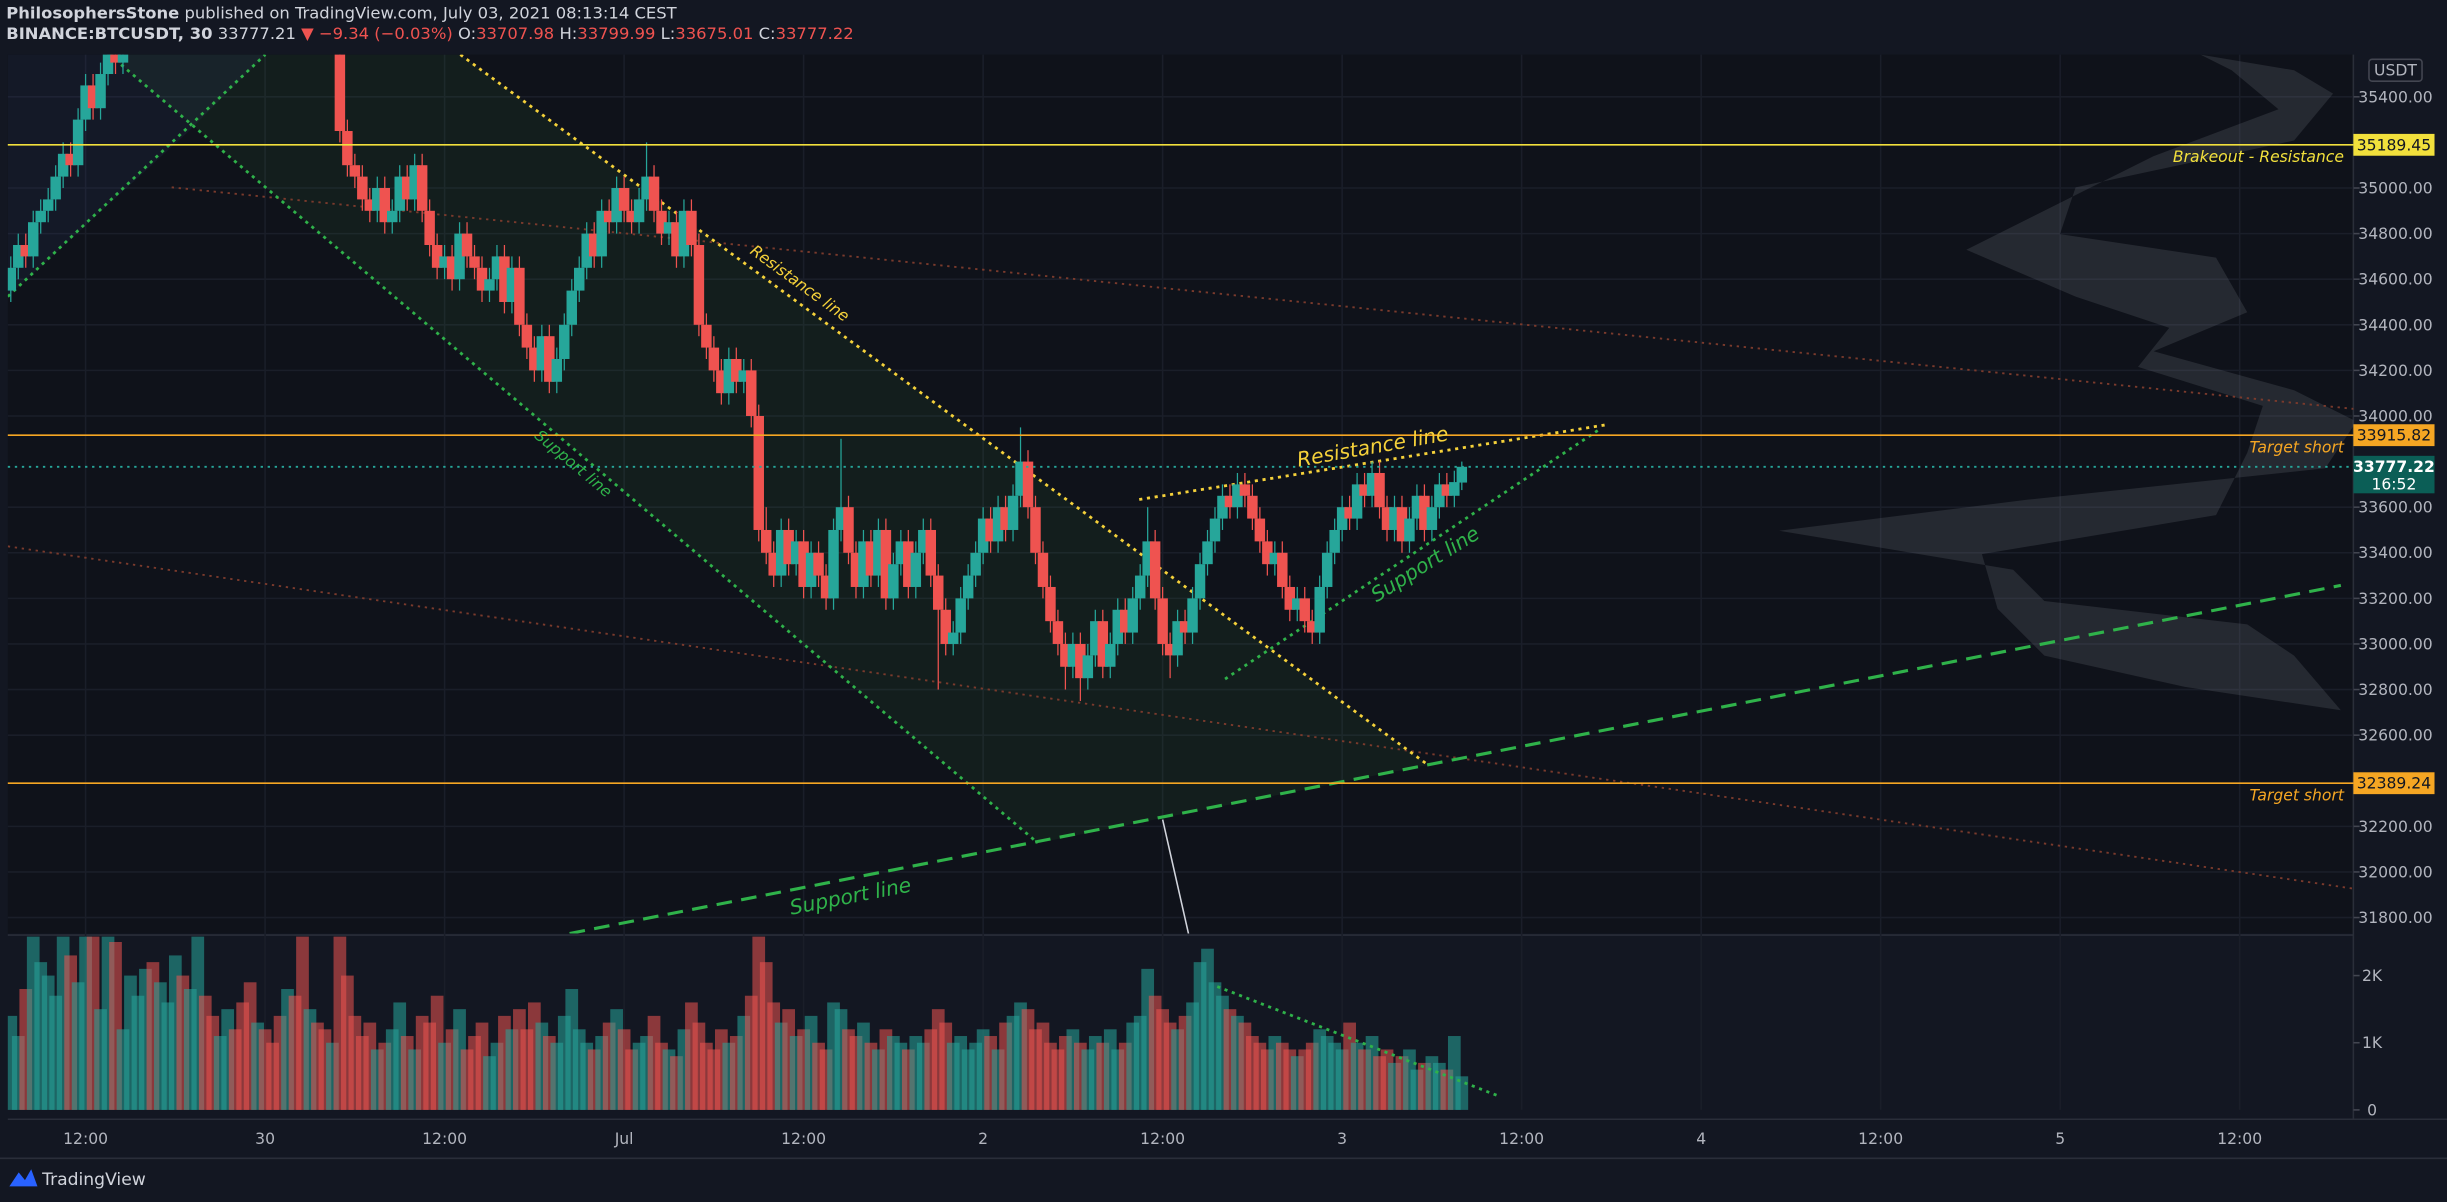  I want to click on l-label: L:, so click(668, 33).